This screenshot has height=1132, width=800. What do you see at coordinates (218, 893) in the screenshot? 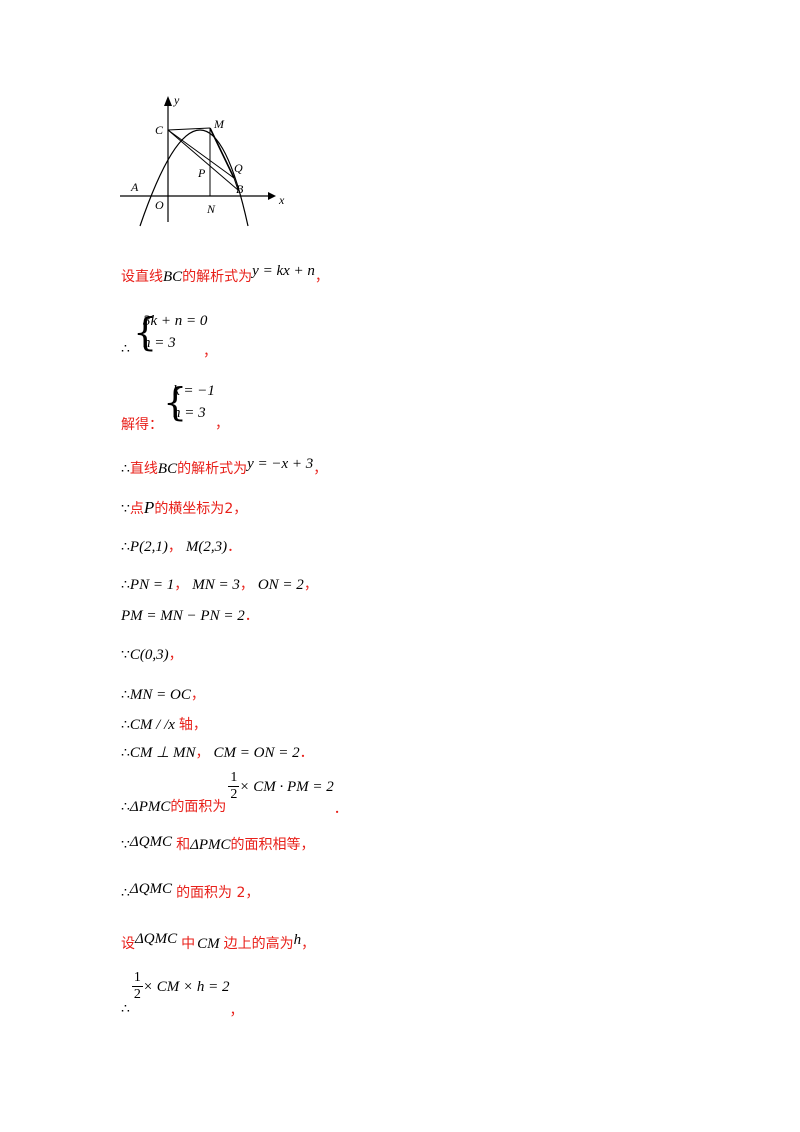
I see `text: 的面积为 2，` at bounding box center [218, 893].